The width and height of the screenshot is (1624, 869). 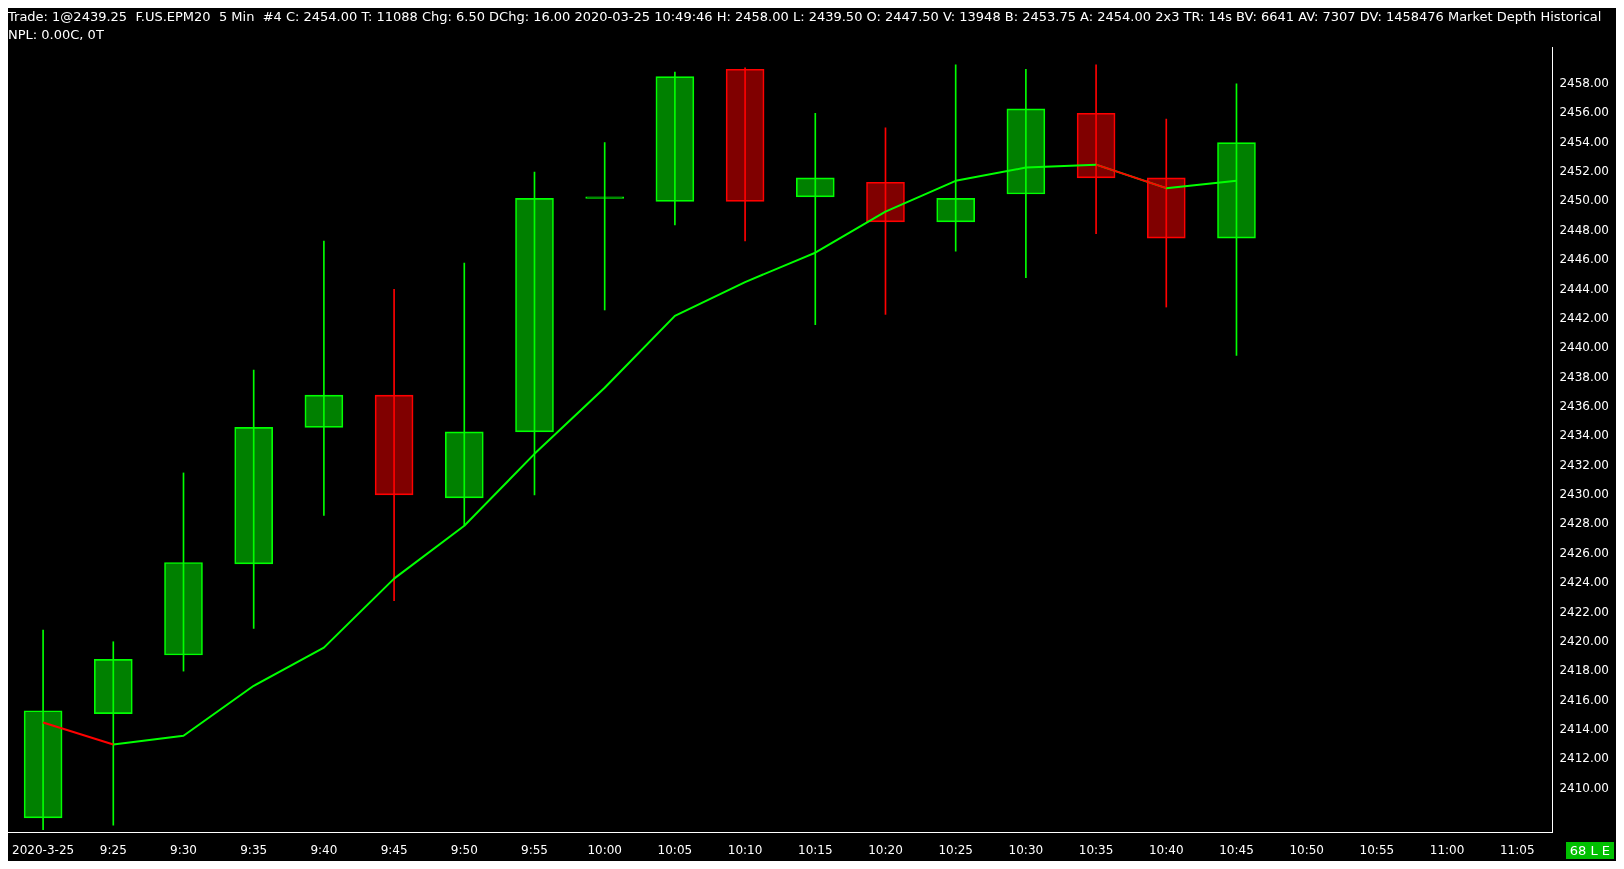 I want to click on x-tick-label: 10:20, so click(x=885, y=849).